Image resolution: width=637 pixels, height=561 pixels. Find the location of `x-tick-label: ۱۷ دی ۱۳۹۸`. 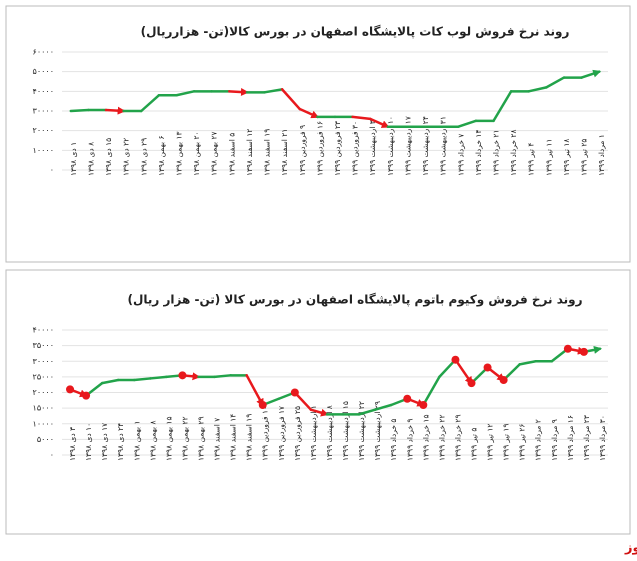

x-tick-label: ۱۷ دی ۱۳۹۸ is located at coordinates (104, 442).